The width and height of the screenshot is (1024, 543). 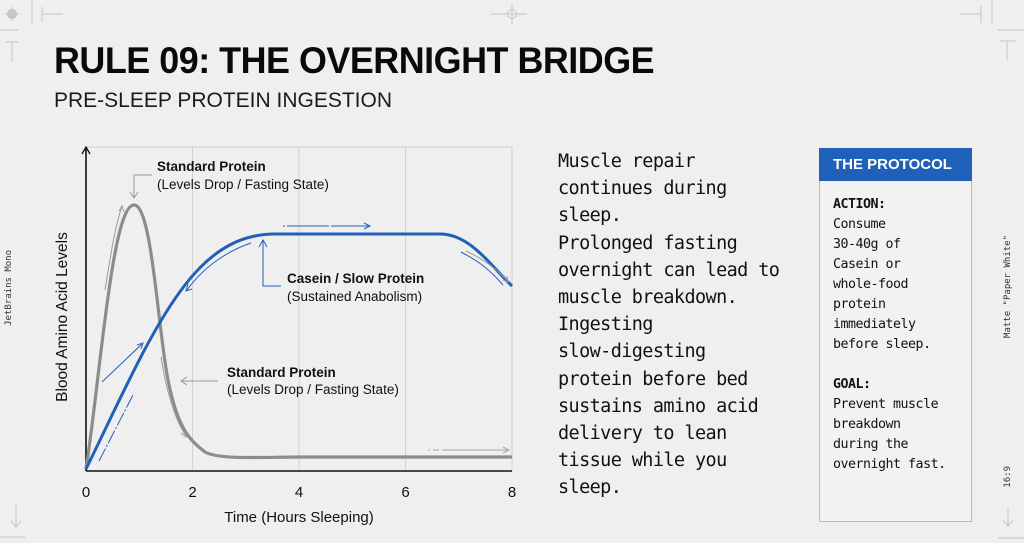 What do you see at coordinates (1008, 286) in the screenshot?
I see `paper-label: Matte "Paper White"` at bounding box center [1008, 286].